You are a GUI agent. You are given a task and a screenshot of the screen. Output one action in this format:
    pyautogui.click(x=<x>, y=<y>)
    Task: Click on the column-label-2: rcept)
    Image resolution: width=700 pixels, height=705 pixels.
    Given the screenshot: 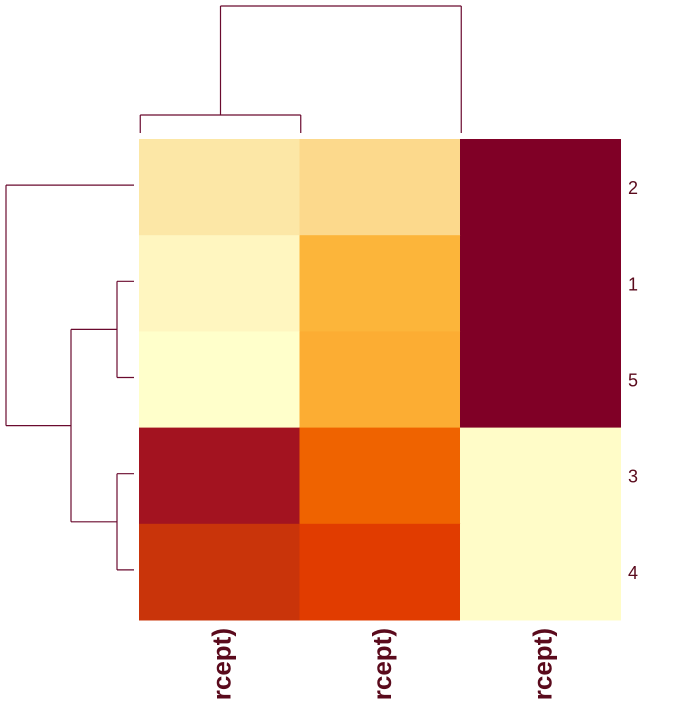 What is the action you would take?
    pyautogui.click(x=382, y=664)
    